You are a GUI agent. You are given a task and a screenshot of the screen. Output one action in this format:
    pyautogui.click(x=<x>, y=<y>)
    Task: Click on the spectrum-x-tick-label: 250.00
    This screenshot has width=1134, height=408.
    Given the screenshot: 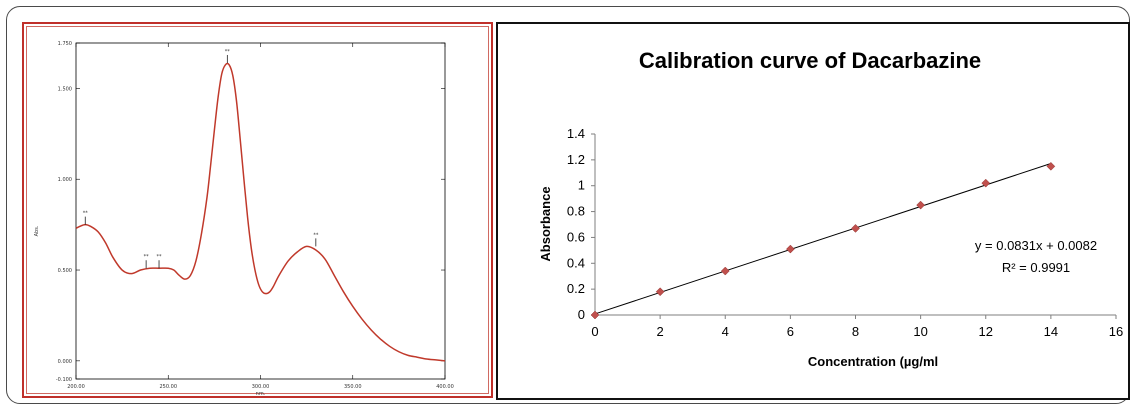 What is the action you would take?
    pyautogui.click(x=169, y=387)
    